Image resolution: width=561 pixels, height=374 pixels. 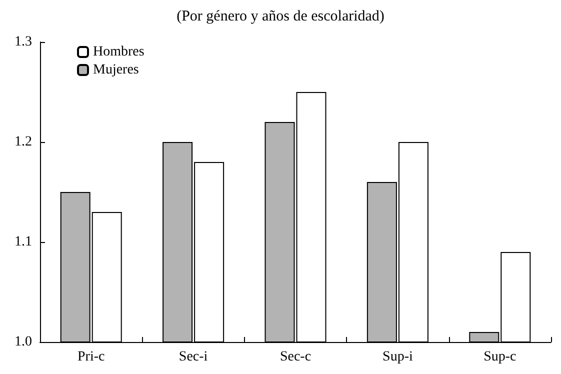 What do you see at coordinates (23, 242) in the screenshot?
I see `y-tick-label: 1.1` at bounding box center [23, 242].